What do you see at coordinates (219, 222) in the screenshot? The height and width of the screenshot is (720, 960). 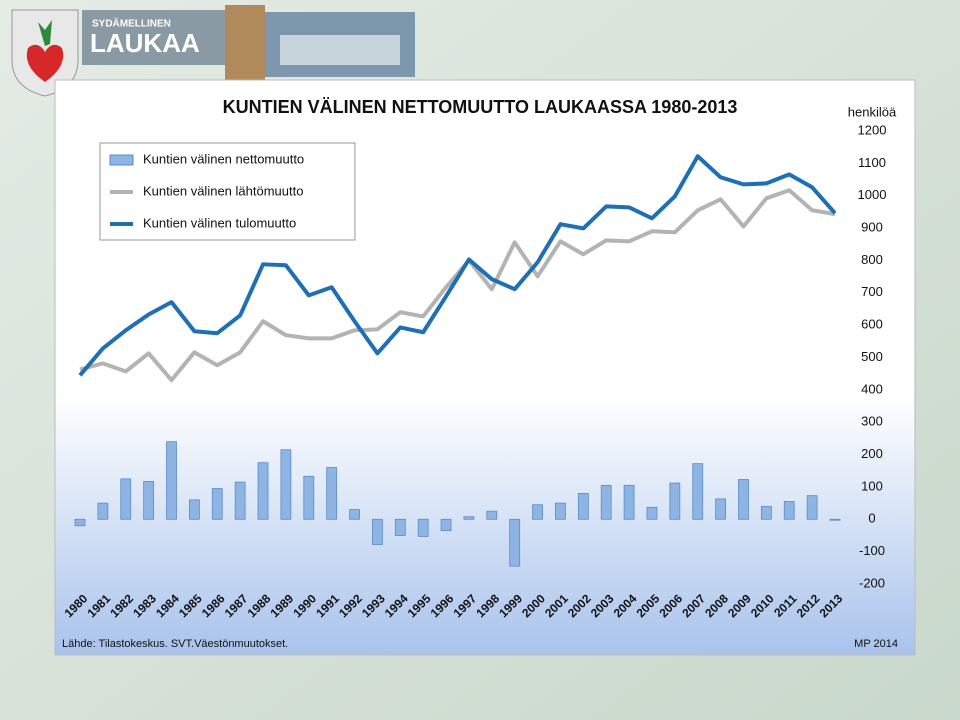 I see `legend-label: Kuntien välinen tulomuutto` at bounding box center [219, 222].